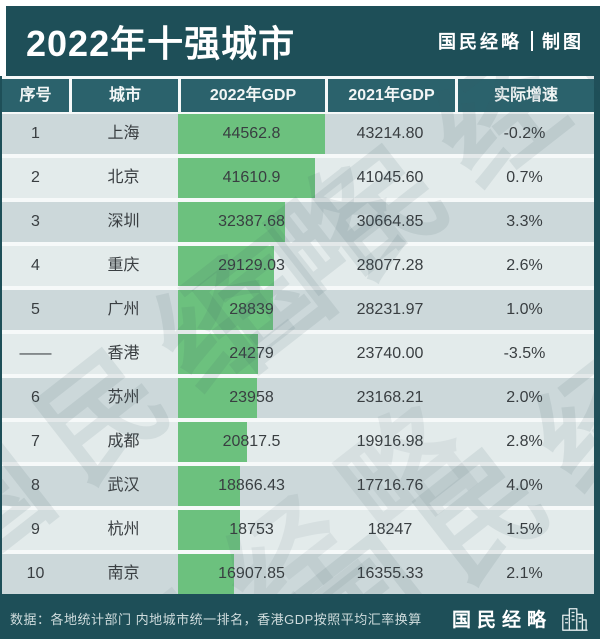 This screenshot has width=600, height=639. I want to click on gdp-2022-cell: 29129.03, so click(251, 266).